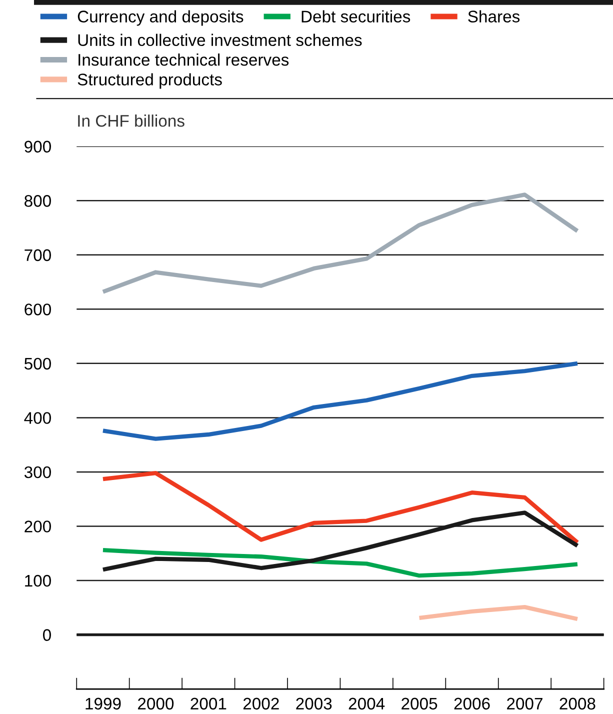 The width and height of the screenshot is (613, 714). I want to click on x-tick-label: 2002, so click(261, 704).